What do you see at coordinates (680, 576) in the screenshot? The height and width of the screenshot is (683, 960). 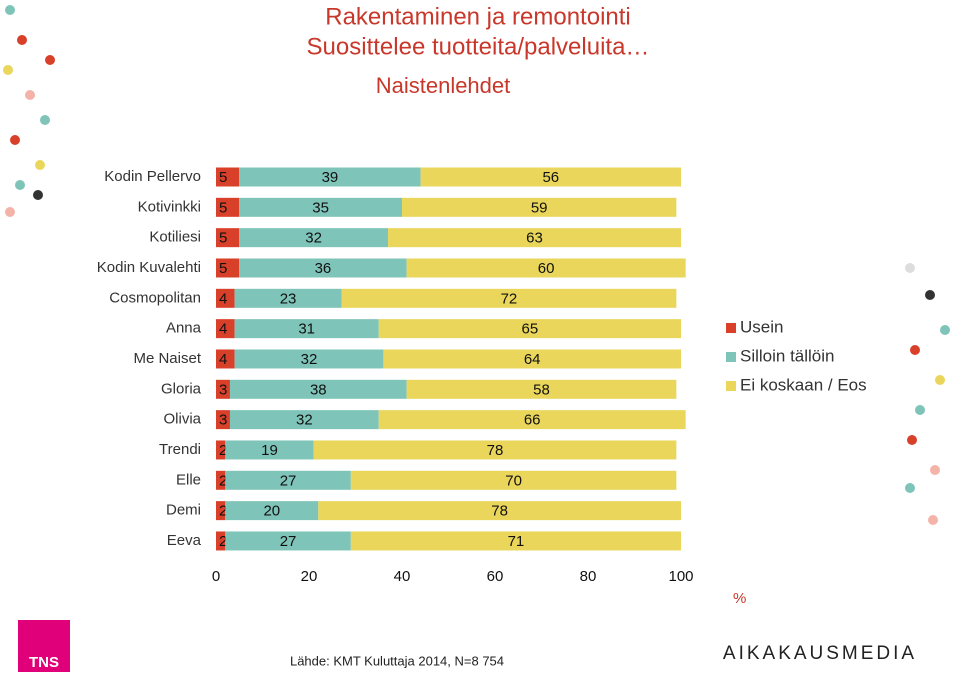 I see `x-tick-label: 100` at bounding box center [680, 576].